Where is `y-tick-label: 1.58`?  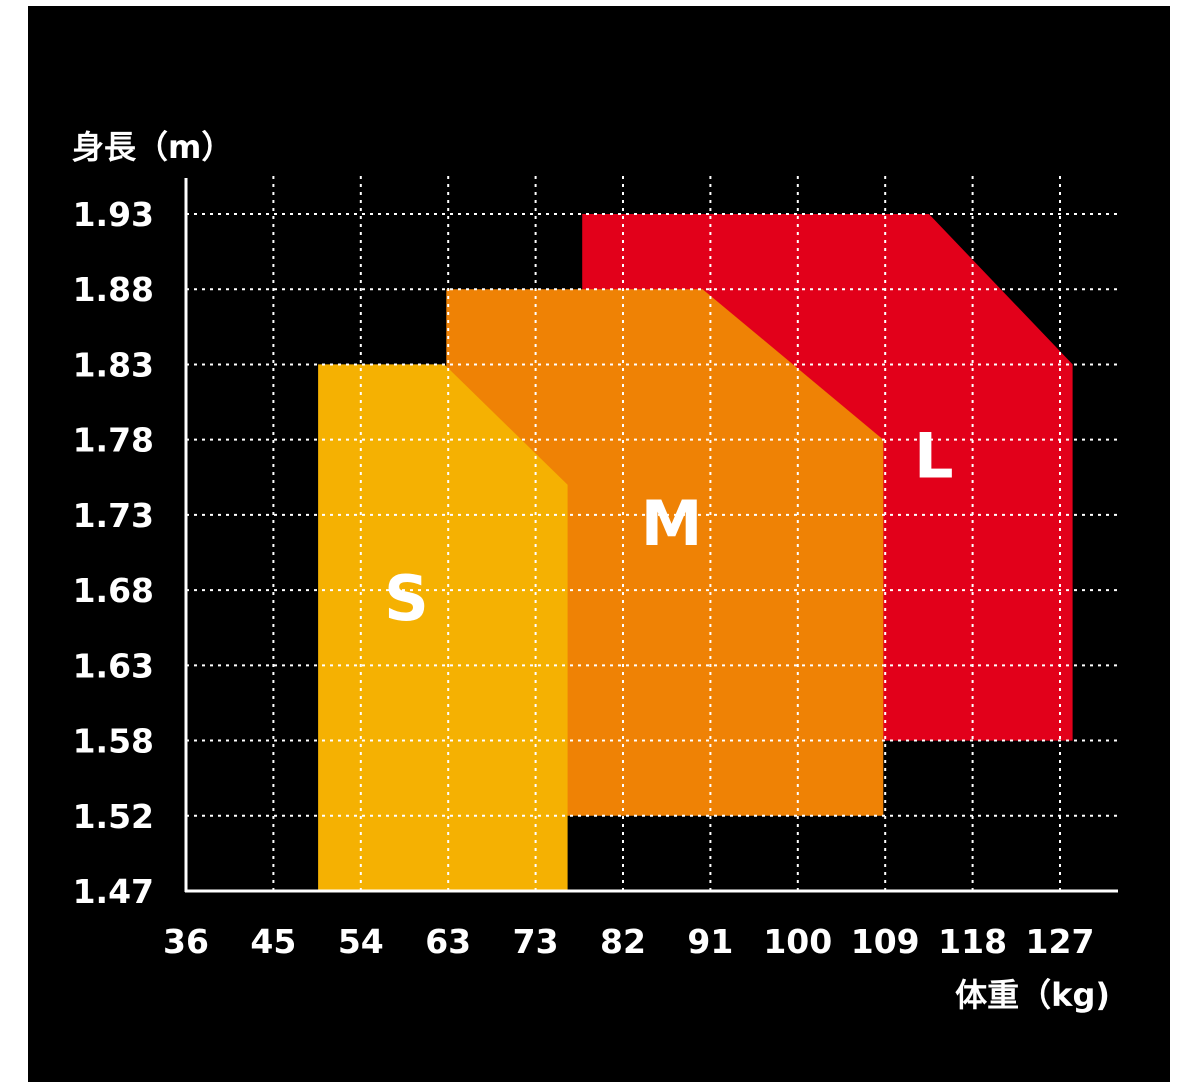 y-tick-label: 1.58 is located at coordinates (113, 741).